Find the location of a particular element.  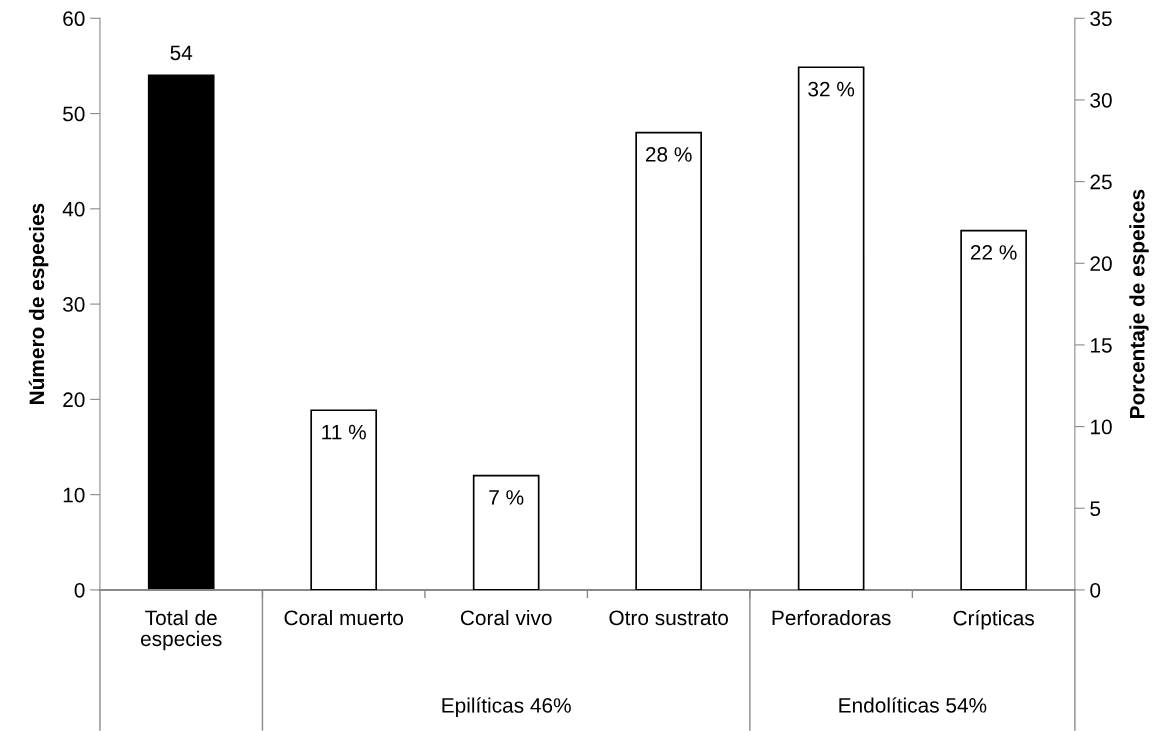

y2-tick-label: 5 is located at coordinates (1095, 509).